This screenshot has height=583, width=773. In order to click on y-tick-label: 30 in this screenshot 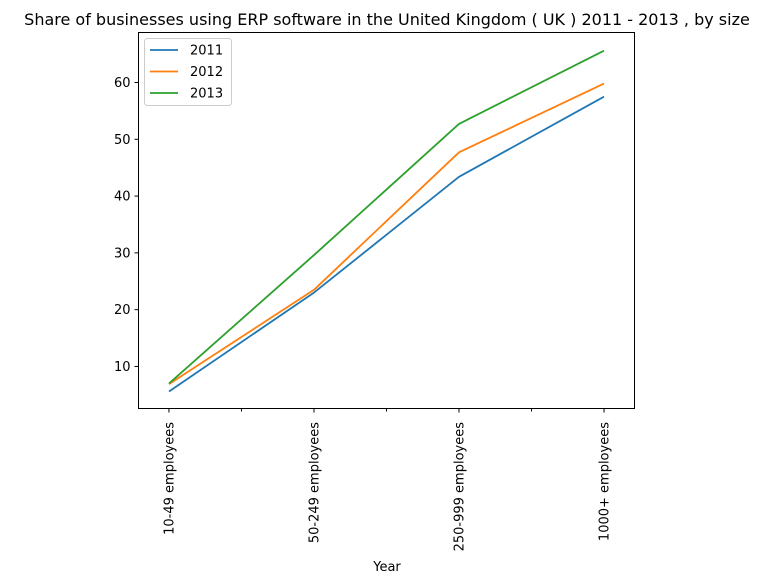, I will do `click(122, 253)`.